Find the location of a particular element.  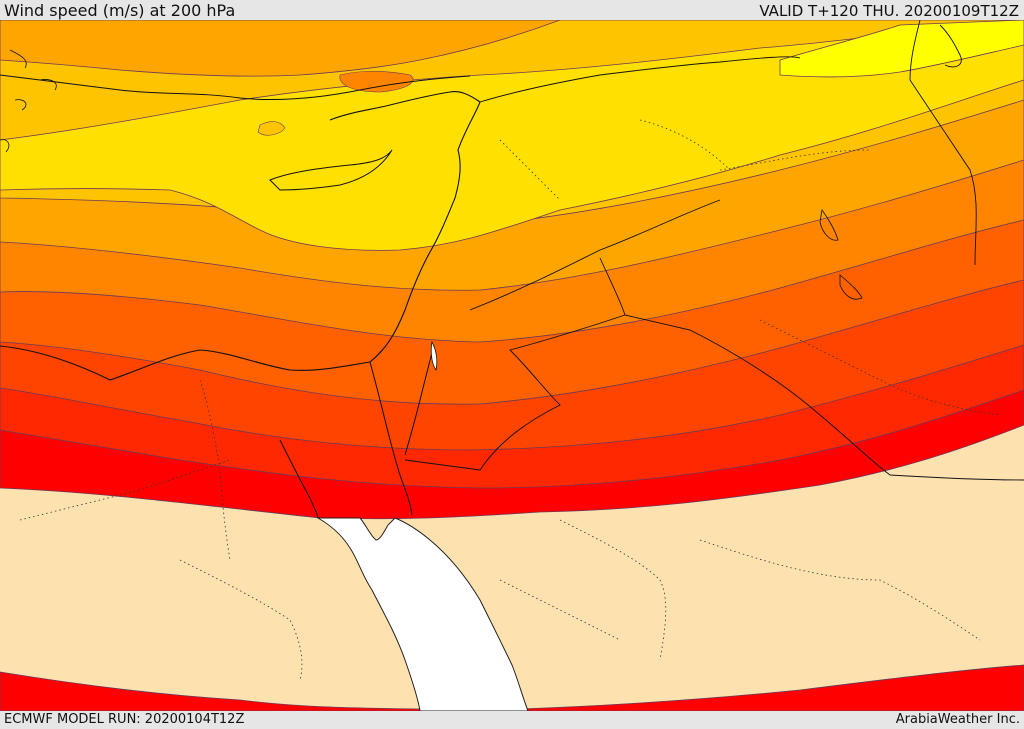

model-run: ECMWF MODEL RUN: 20200104T12Z is located at coordinates (124, 719).